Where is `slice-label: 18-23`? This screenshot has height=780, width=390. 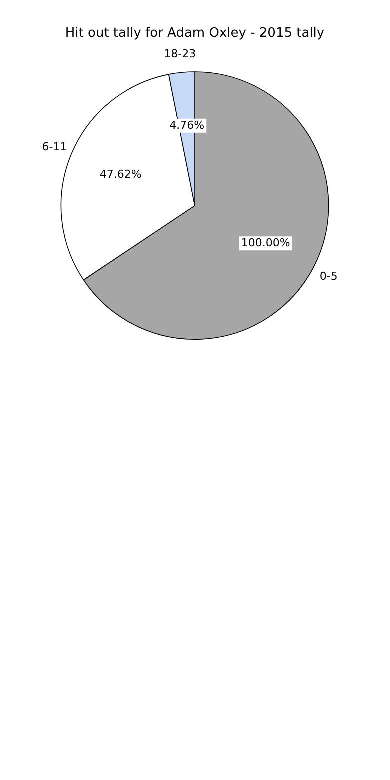
slice-label: 18-23 is located at coordinates (180, 54).